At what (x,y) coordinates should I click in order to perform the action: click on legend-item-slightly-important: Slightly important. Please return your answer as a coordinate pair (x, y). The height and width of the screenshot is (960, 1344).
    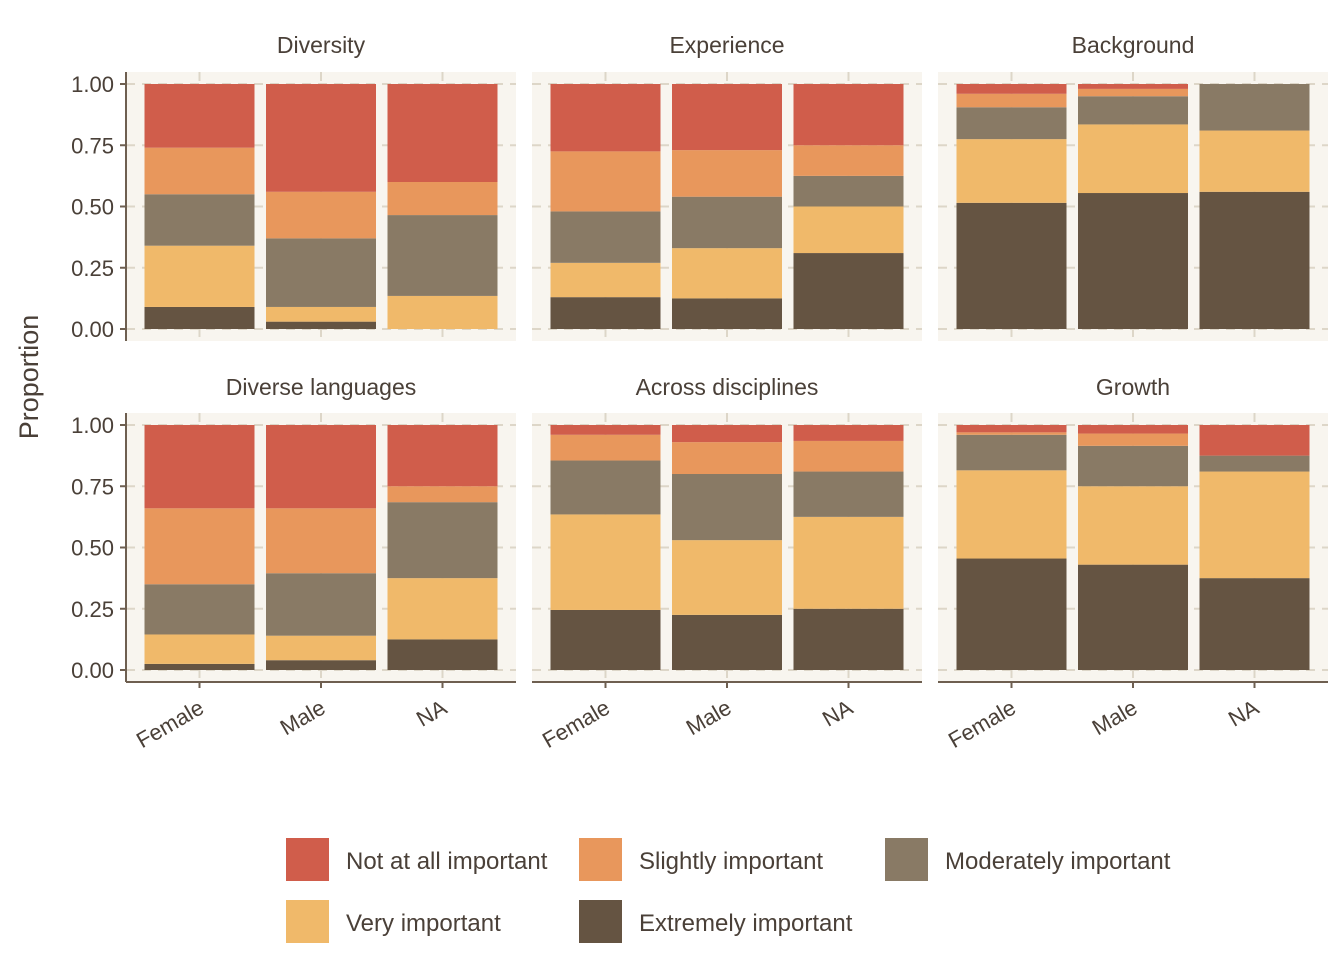
    Looking at the image, I should click on (701, 859).